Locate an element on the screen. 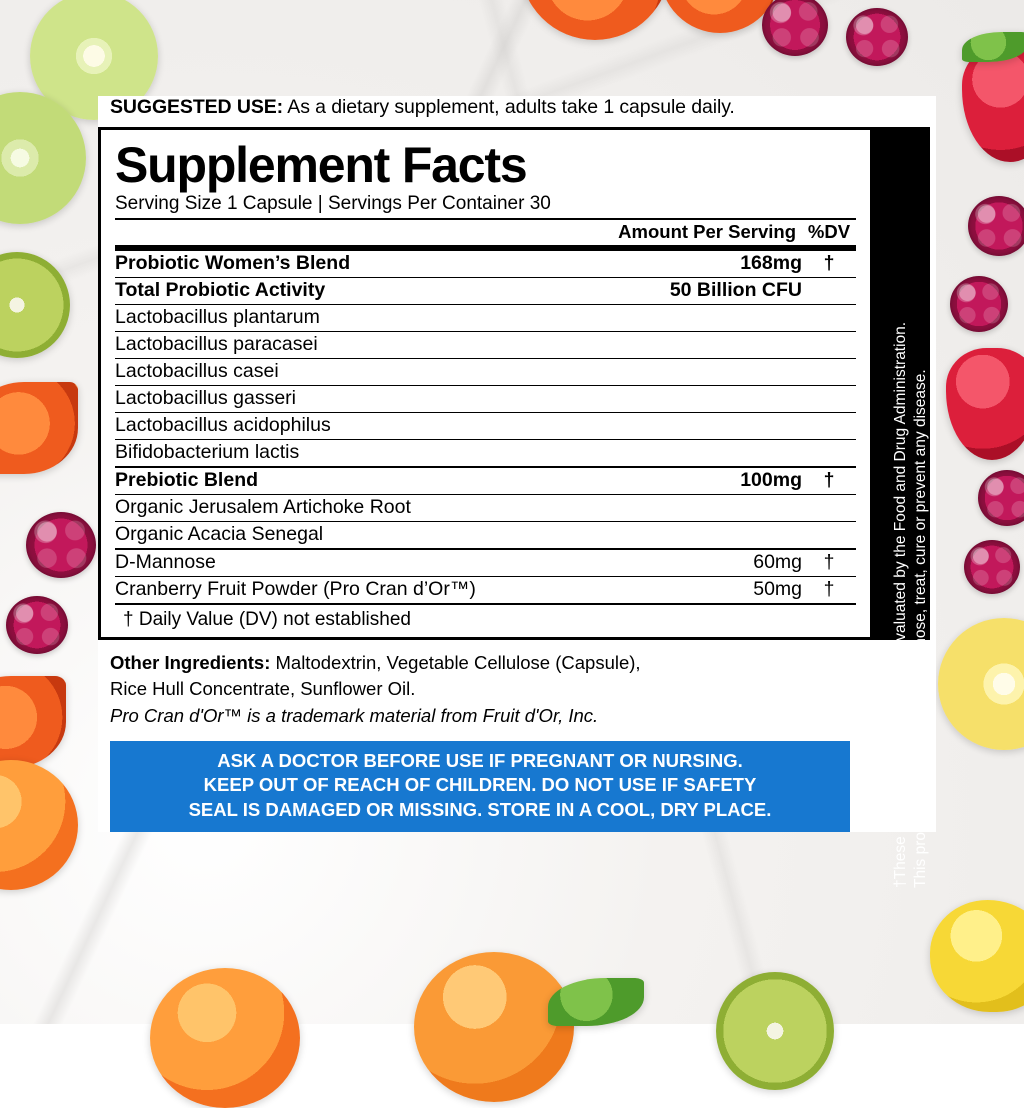 The width and height of the screenshot is (1024, 1108). supplement-facts-title: Supplement Facts is located at coordinates (321, 165).